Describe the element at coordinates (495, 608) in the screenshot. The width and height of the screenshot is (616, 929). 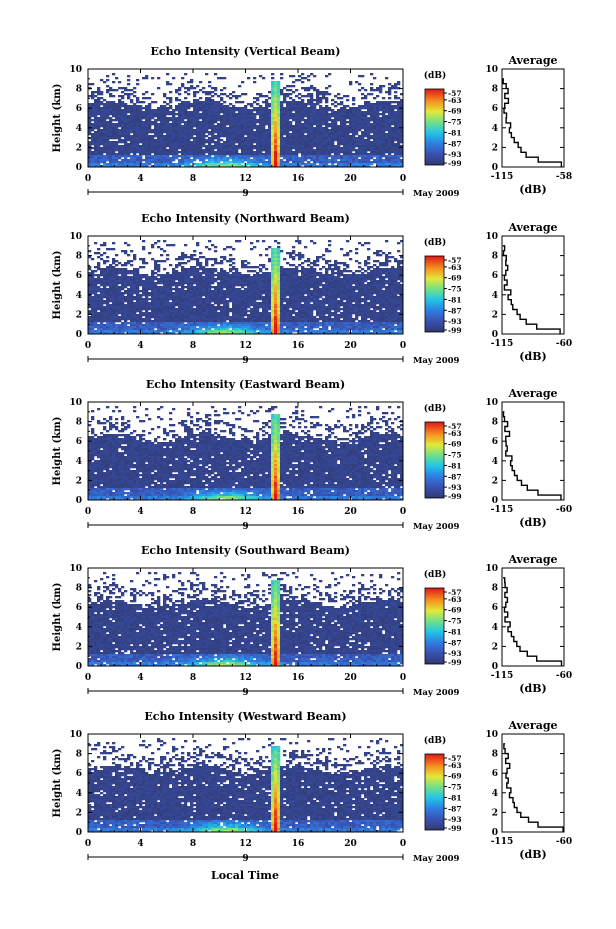
I see `avg-y-tick-label: 6` at that location.